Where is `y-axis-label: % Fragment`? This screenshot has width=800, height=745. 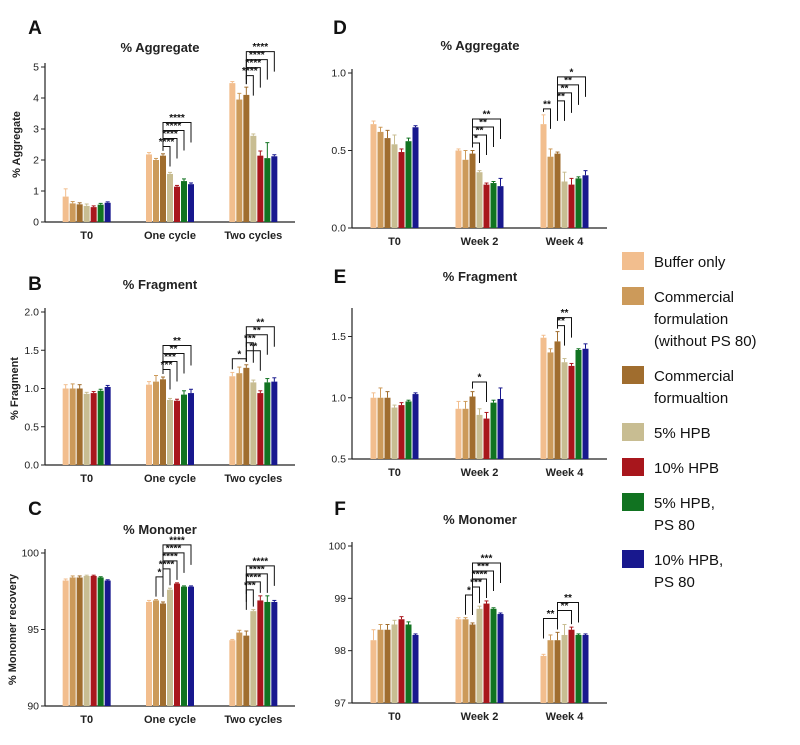
y-axis-label: % Fragment is located at coordinates (15, 388).